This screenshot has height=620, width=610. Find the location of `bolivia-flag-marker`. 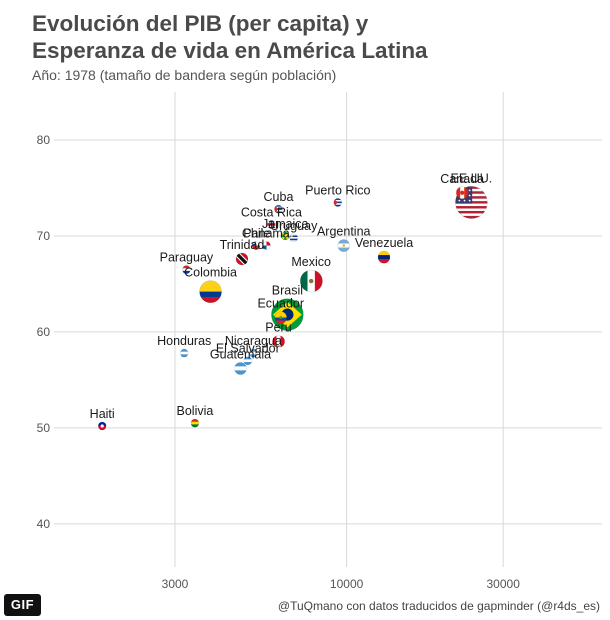

bolivia-flag-marker is located at coordinates (194, 423).